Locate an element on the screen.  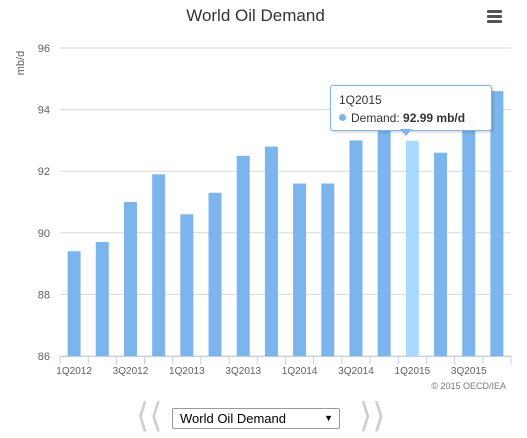
y-tick-label: 86 is located at coordinates (44, 357).